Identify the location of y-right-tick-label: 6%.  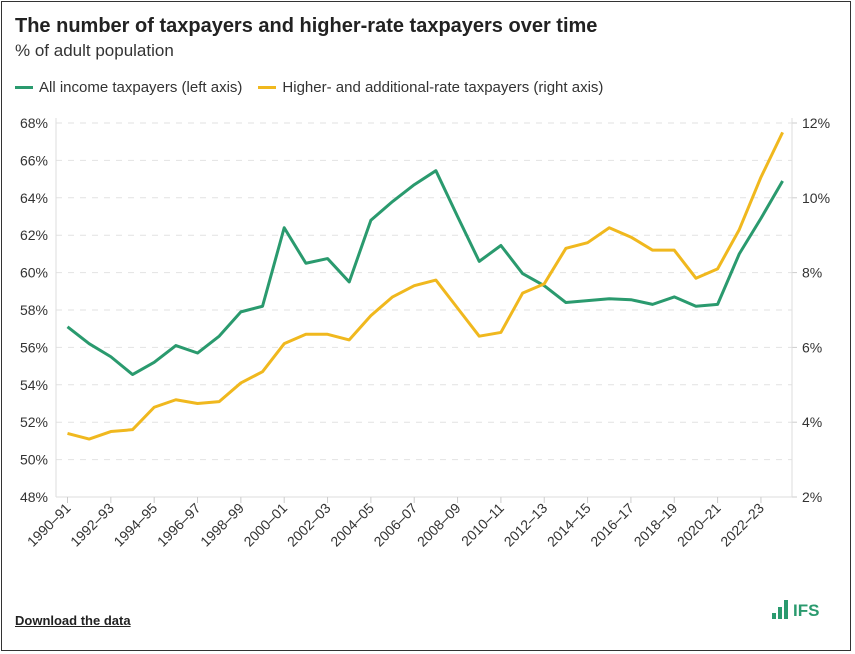
(812, 347).